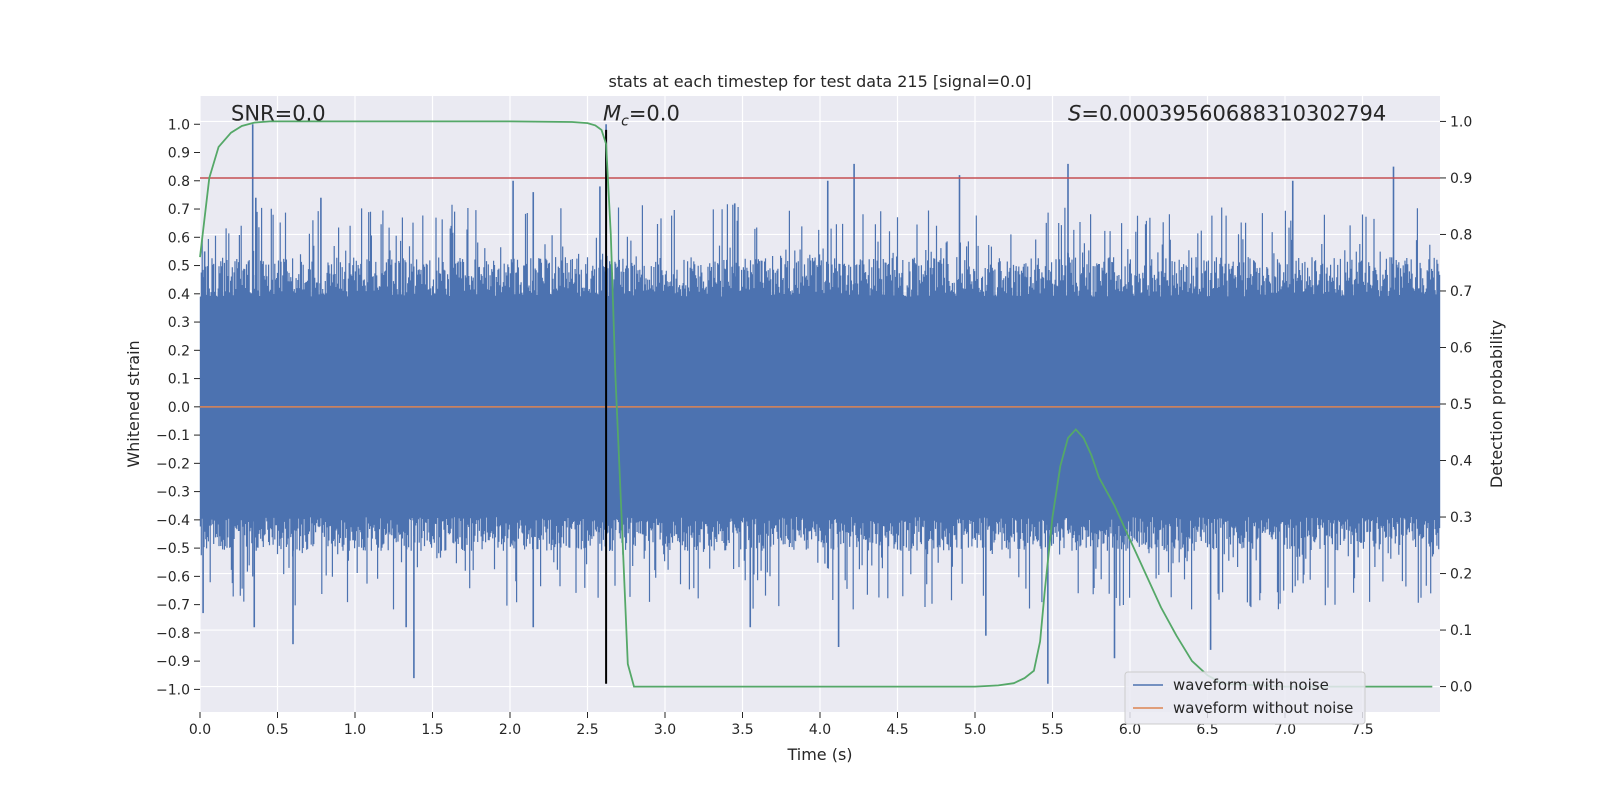  Describe the element at coordinates (1233, 114) in the screenshot. I see `s-value: =0.00039560688310302794` at that location.